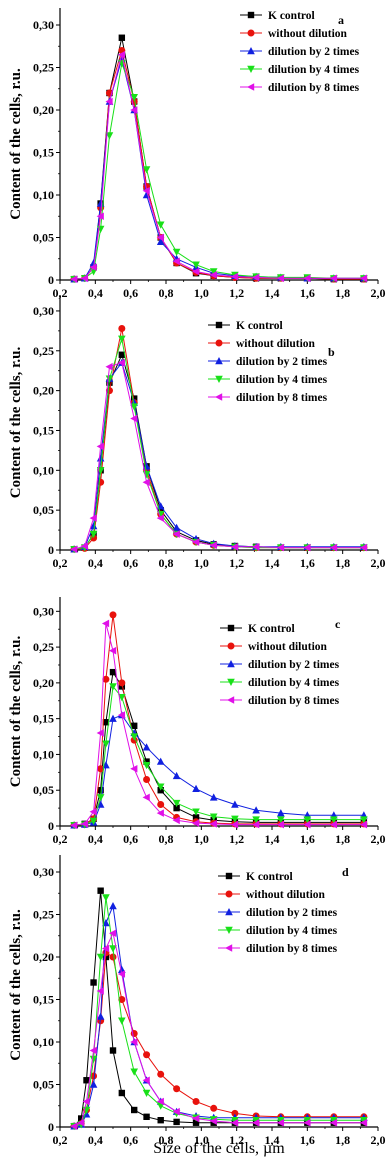  I want to click on legend-label: dilution by 2 times, so click(282, 362).